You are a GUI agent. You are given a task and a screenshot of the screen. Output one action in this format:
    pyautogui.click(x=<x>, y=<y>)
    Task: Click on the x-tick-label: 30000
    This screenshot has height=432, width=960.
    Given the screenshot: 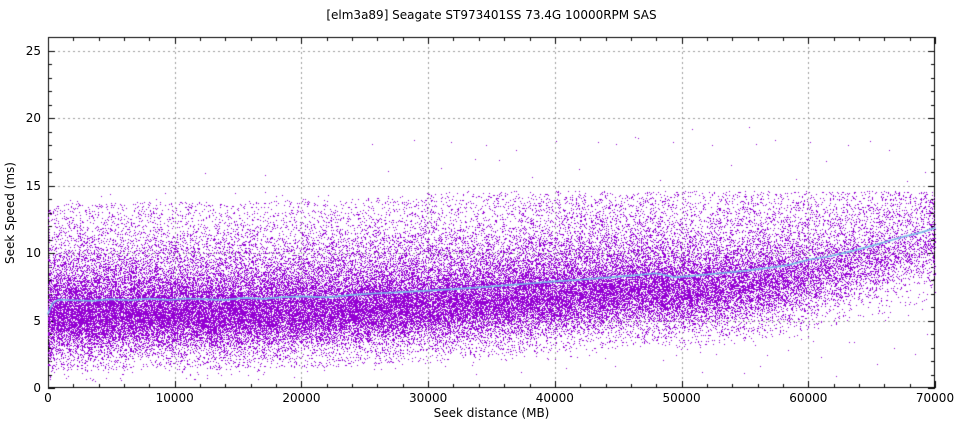 What is the action you would take?
    pyautogui.click(x=428, y=398)
    